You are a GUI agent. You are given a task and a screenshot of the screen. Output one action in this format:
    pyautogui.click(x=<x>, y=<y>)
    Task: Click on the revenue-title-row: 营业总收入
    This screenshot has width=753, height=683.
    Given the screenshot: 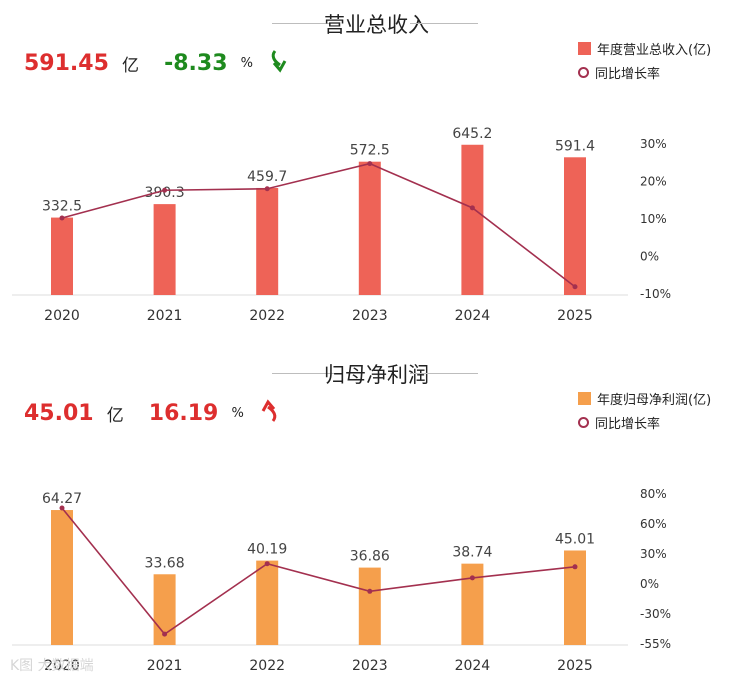 What is the action you would take?
    pyautogui.click(x=376, y=23)
    